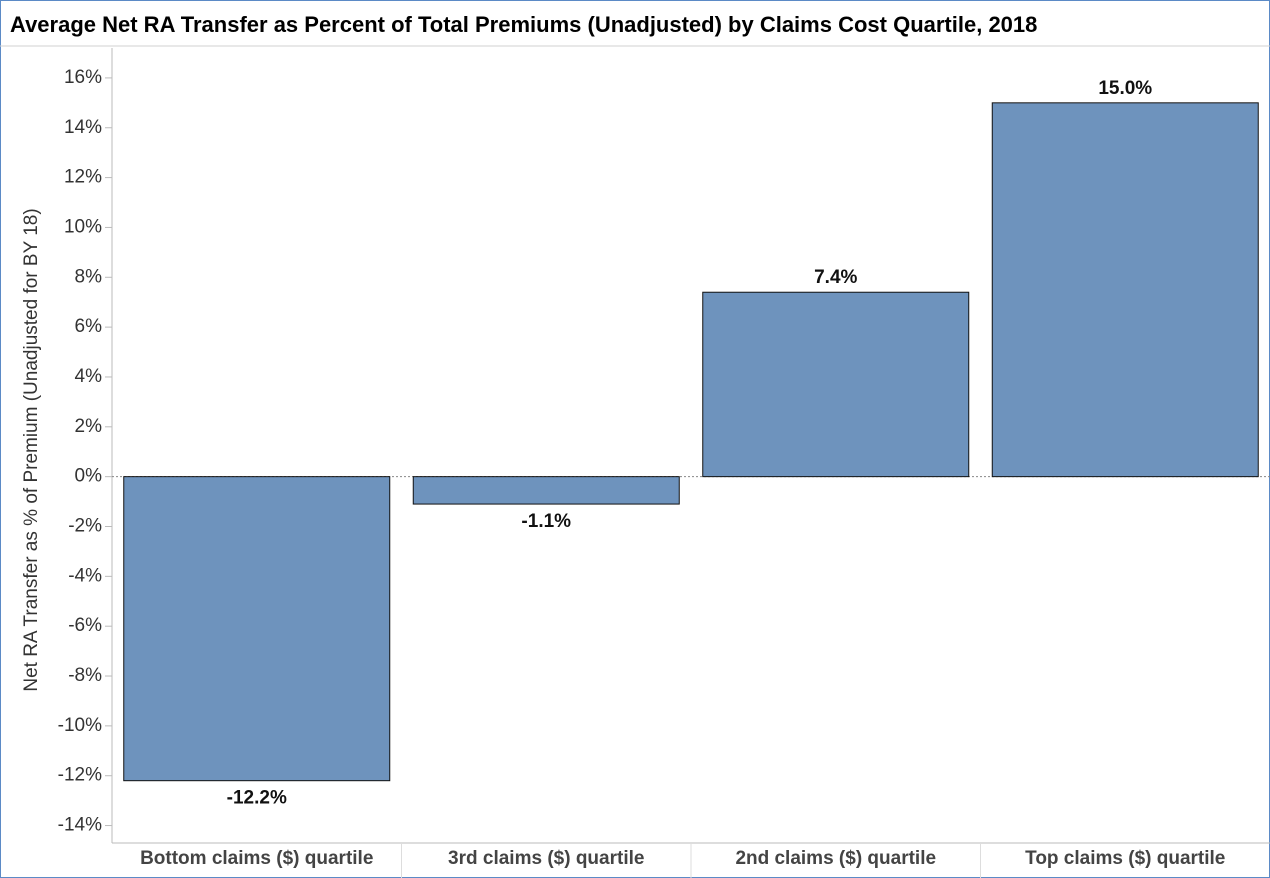 The height and width of the screenshot is (878, 1270). What do you see at coordinates (1125, 88) in the screenshot?
I see `value-label: 15.0%` at bounding box center [1125, 88].